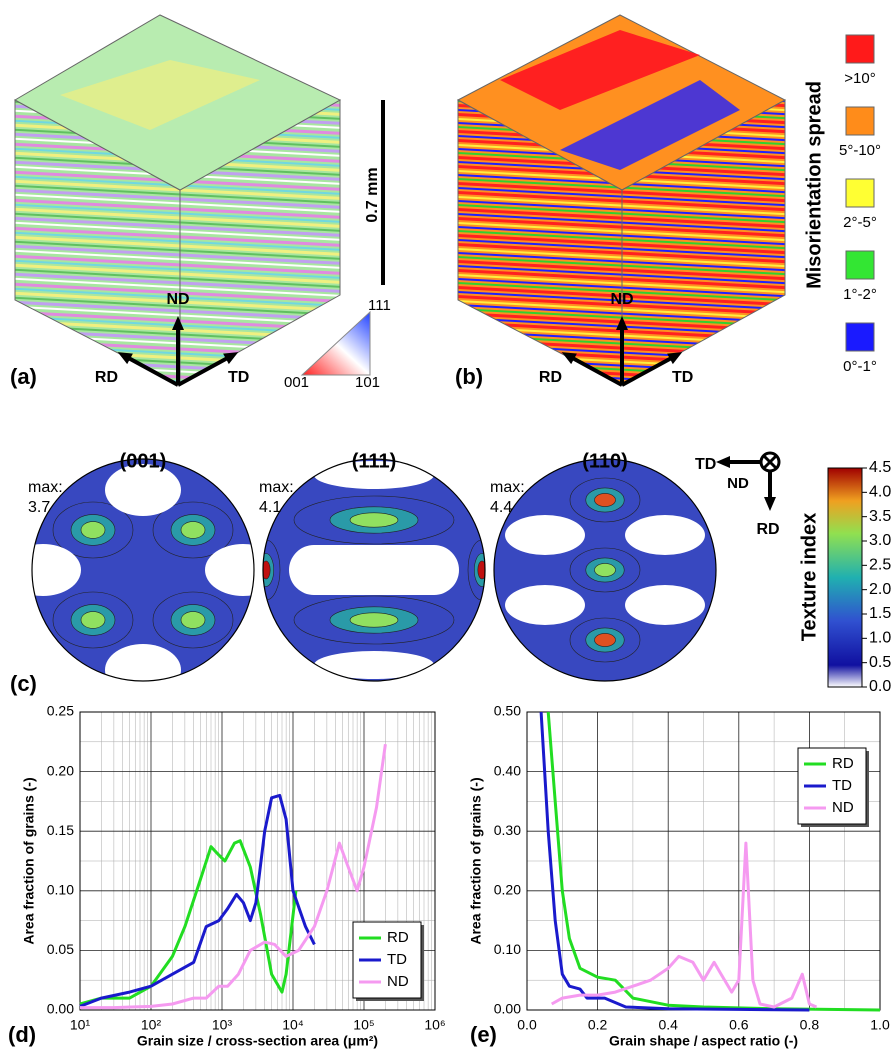 This screenshot has height=1054, width=892. I want to click on legend-title: Misorientation spread, so click(814, 185).